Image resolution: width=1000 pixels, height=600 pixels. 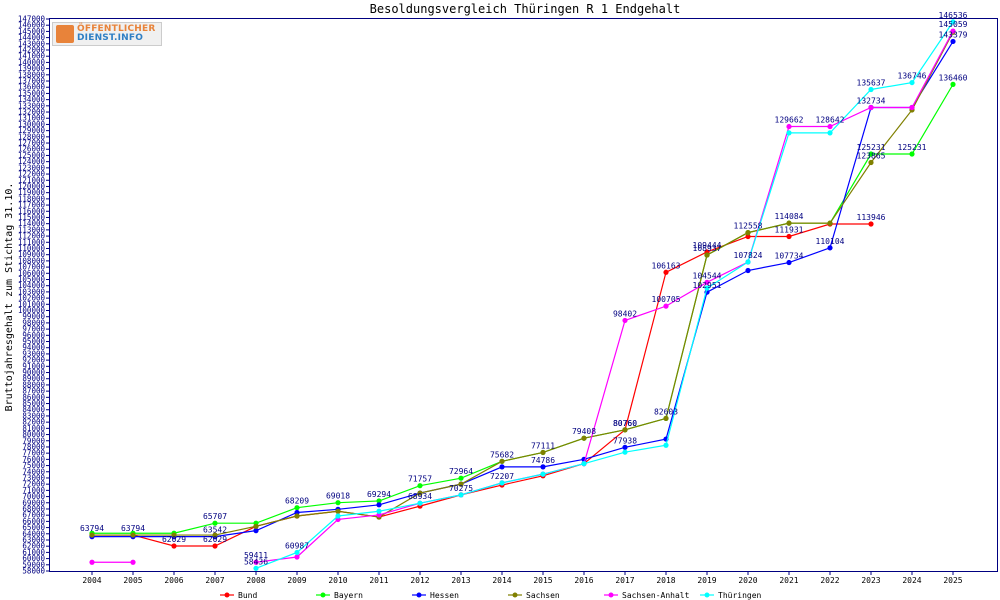 I want to click on y-tick-label: 62000, so click(x=33, y=546).